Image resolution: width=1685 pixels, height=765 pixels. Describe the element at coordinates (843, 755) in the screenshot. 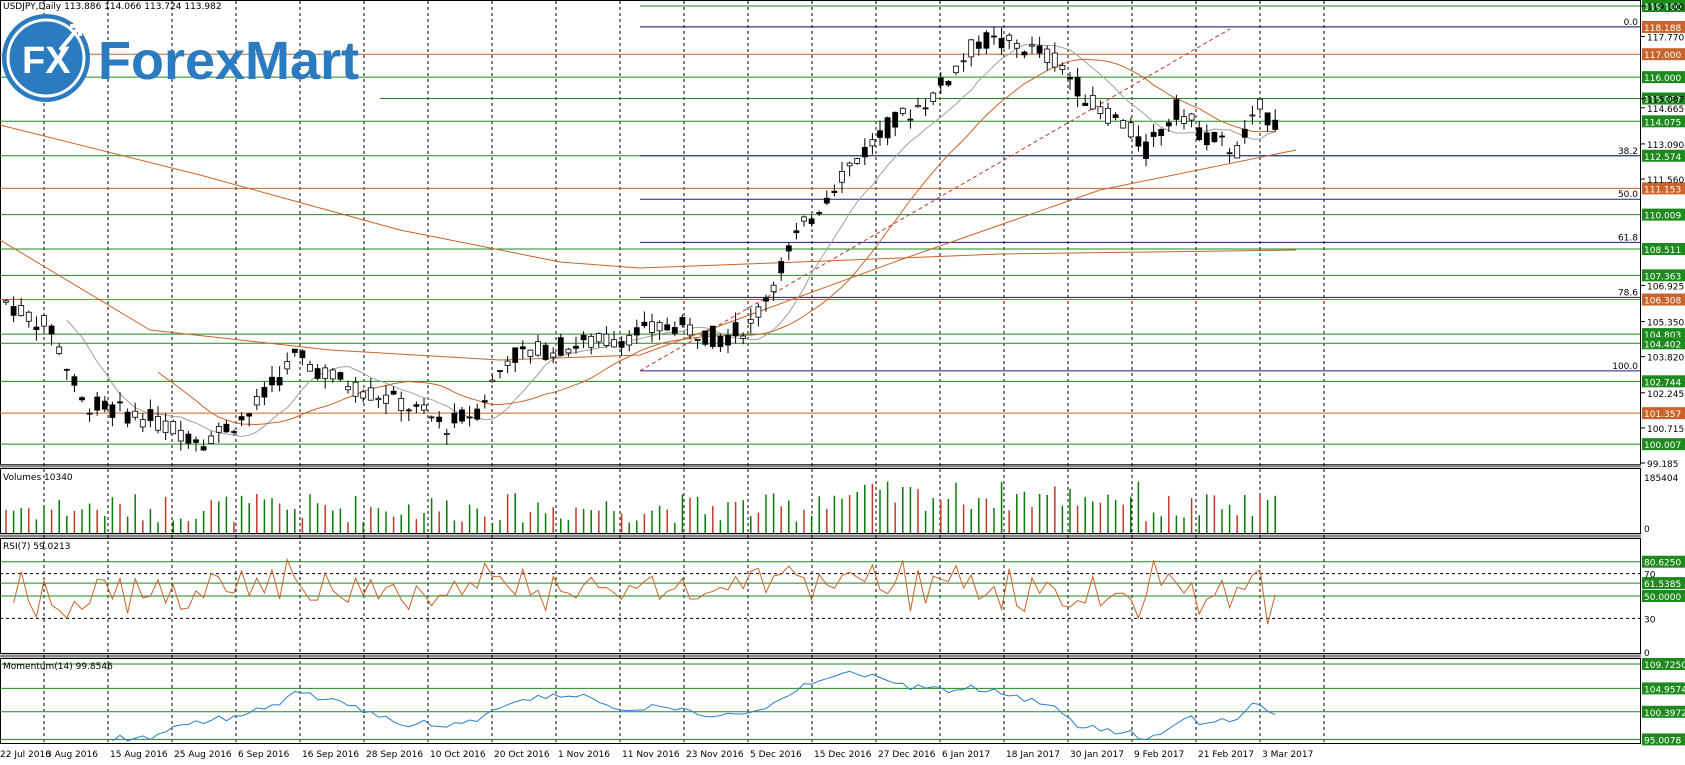

I see `time-tick-label: 15 Dec 2016` at that location.